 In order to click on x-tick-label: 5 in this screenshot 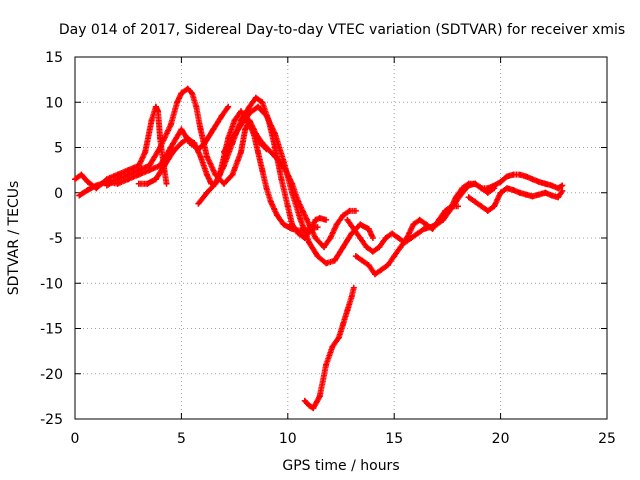, I will do `click(181, 439)`.